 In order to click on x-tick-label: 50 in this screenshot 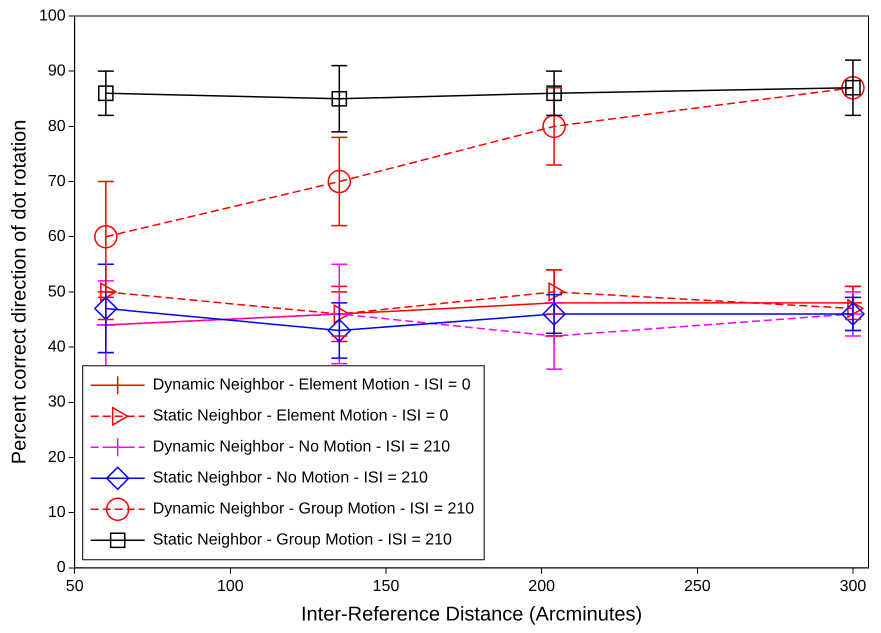, I will do `click(75, 586)`.